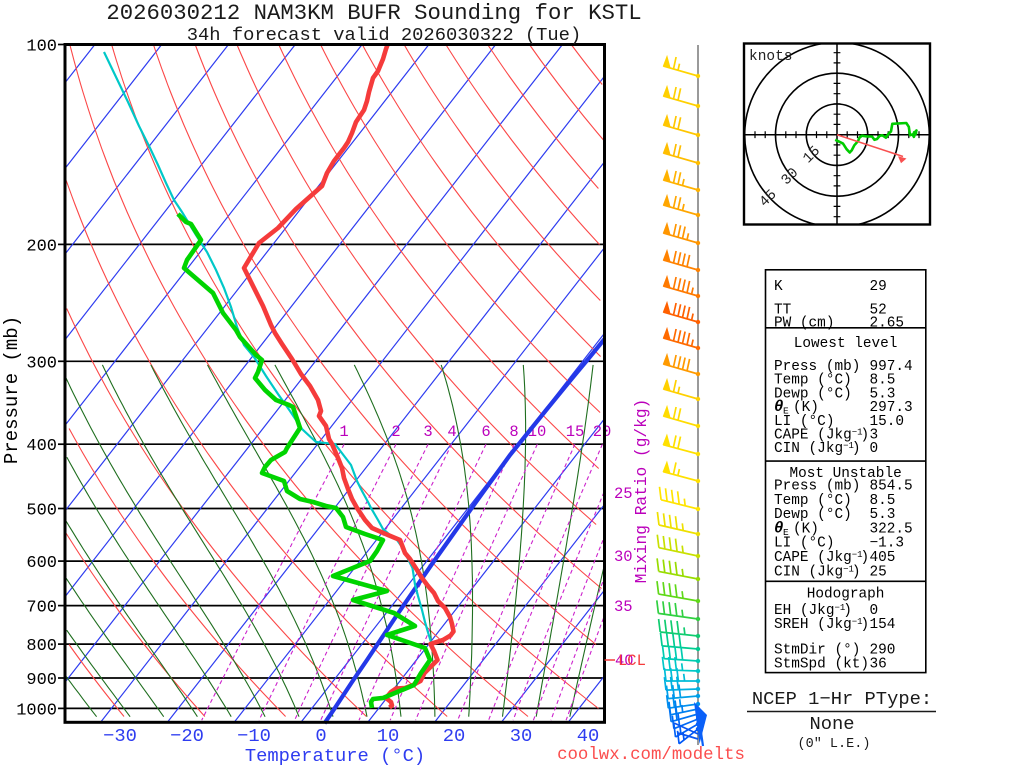  What do you see at coordinates (41, 646) in the screenshot?
I see `svg-text: 800` at bounding box center [41, 646].